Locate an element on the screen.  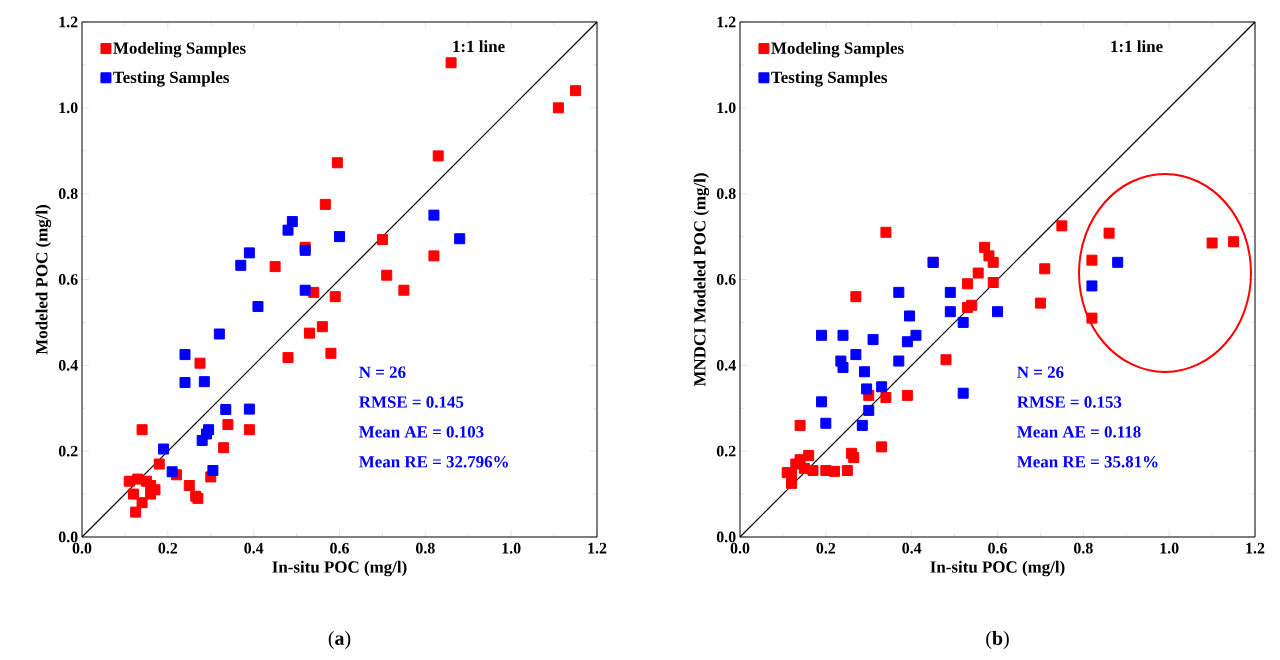
annotation: Mean RE = 35.81% is located at coordinates (1087, 462).